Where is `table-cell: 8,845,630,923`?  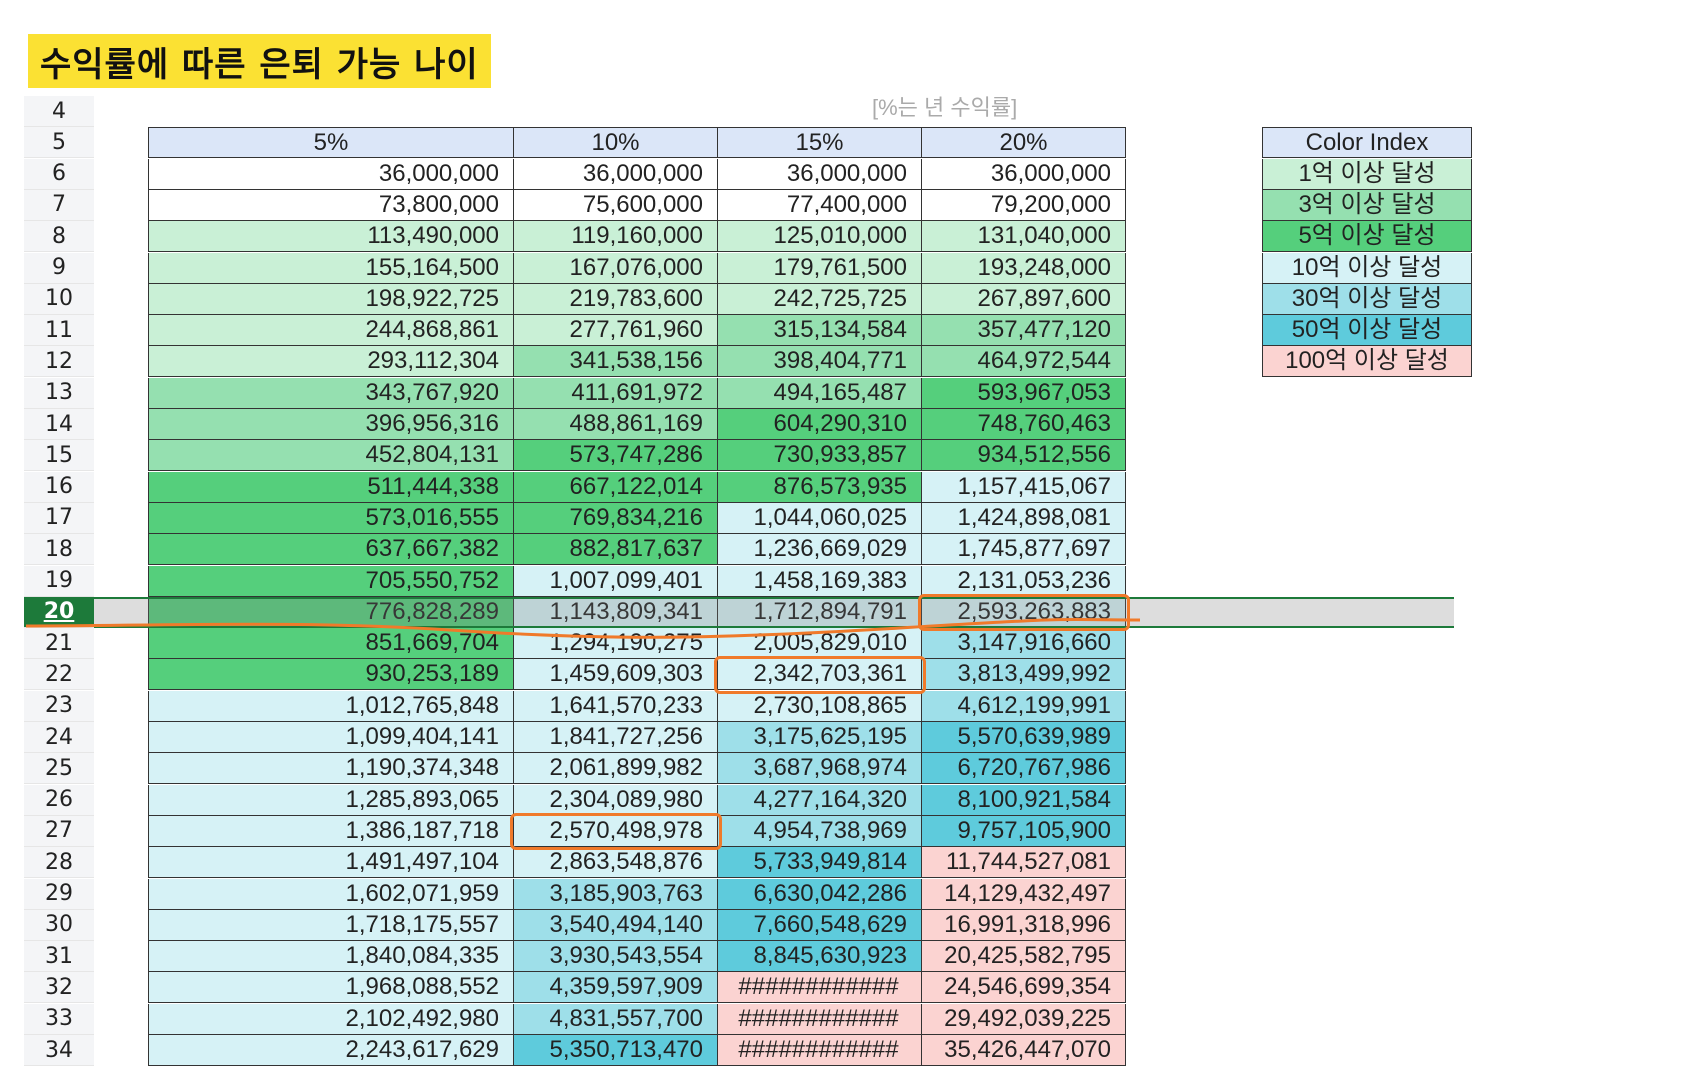 table-cell: 8,845,630,923 is located at coordinates (820, 957).